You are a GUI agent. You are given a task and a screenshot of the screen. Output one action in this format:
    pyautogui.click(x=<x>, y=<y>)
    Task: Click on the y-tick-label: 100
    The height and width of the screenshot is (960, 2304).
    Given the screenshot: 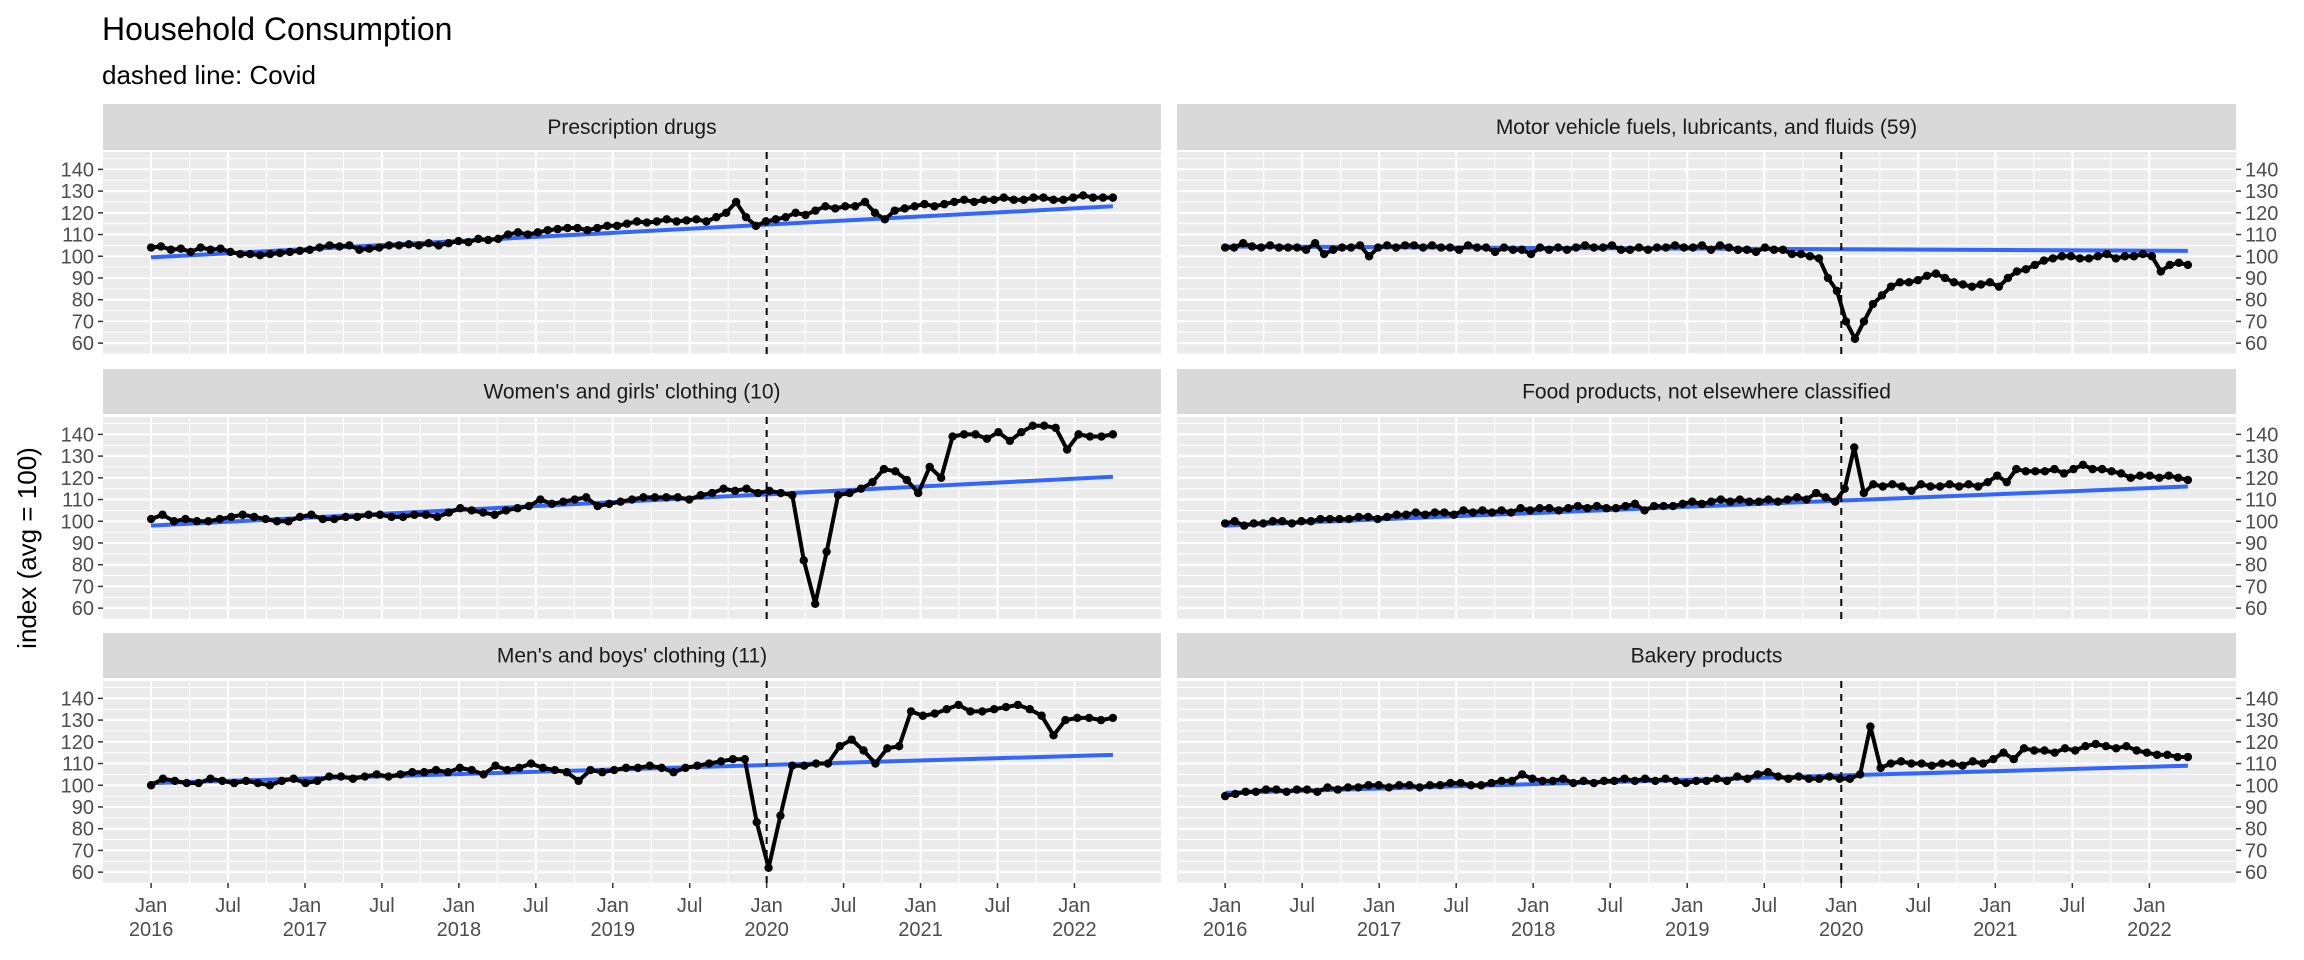 What is the action you would take?
    pyautogui.click(x=77, y=522)
    